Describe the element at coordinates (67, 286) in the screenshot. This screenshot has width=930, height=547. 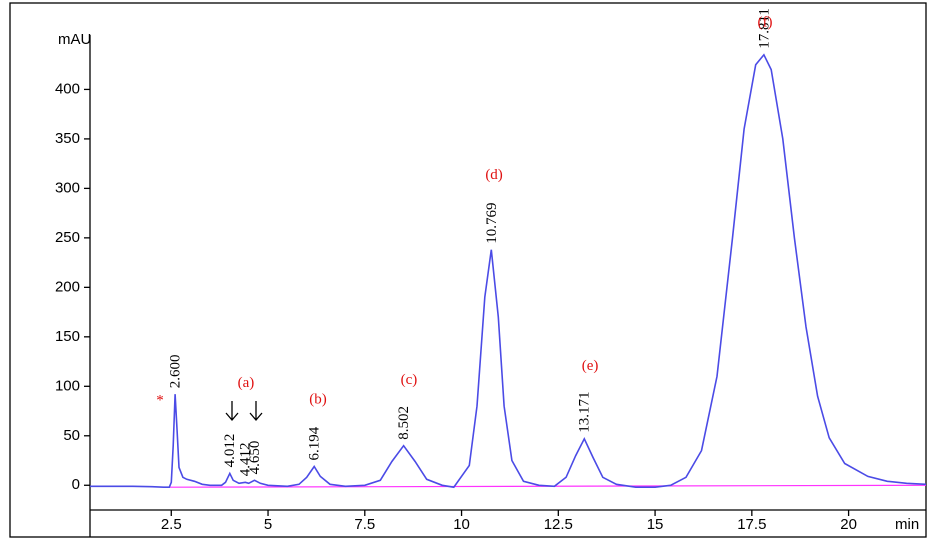
I see `y-tick-label: 200` at that location.